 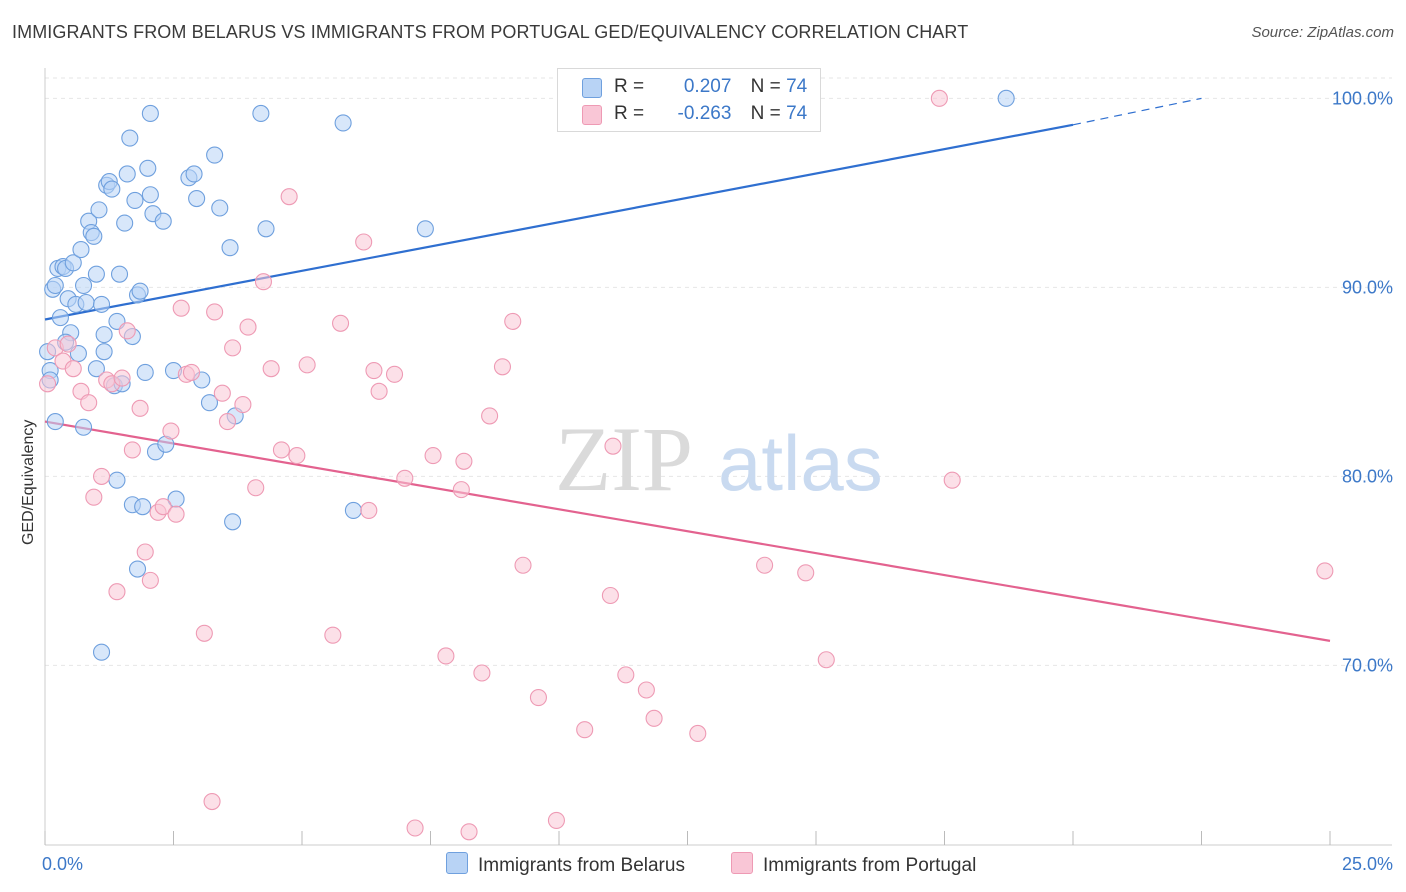 What do you see at coordinates (1322, 32) in the screenshot?
I see `source-credit: Source: ZipAtlas.com` at bounding box center [1322, 32].